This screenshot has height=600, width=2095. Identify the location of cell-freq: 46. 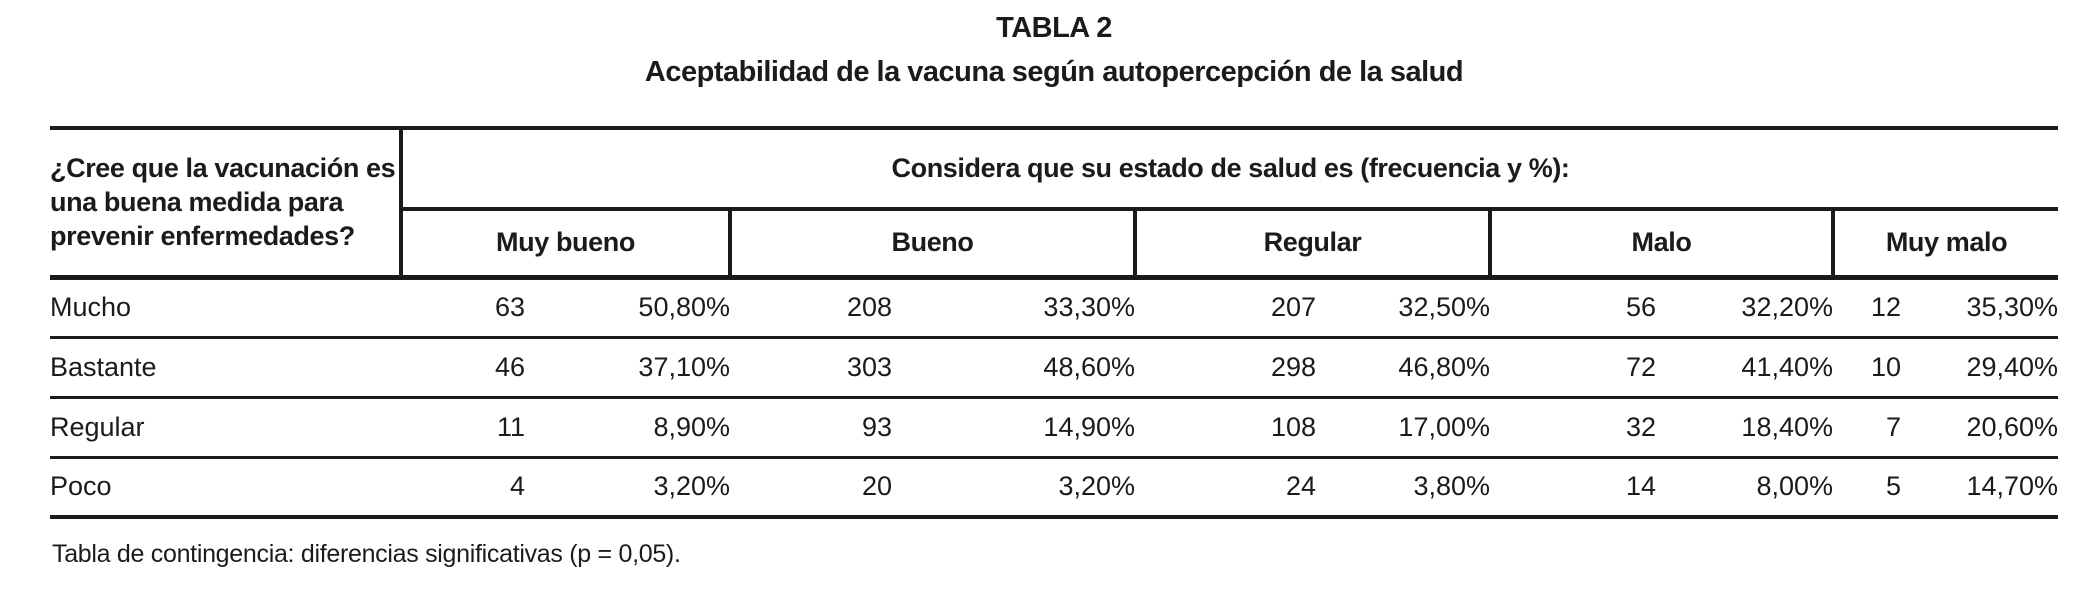
(463, 368).